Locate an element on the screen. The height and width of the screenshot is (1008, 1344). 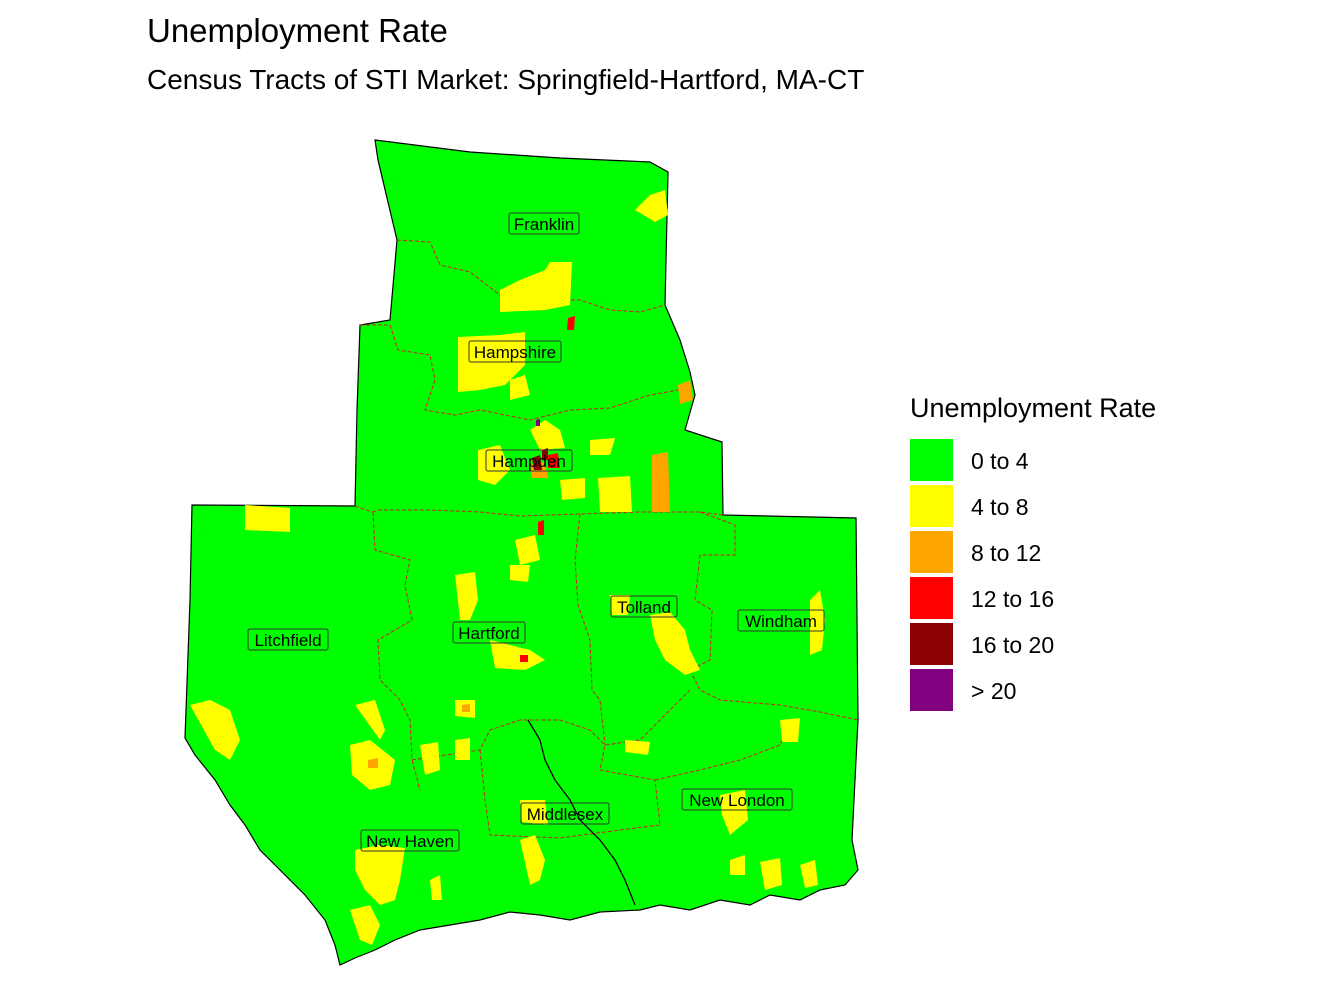
map-title: Unemployment Rate is located at coordinates (297, 30).